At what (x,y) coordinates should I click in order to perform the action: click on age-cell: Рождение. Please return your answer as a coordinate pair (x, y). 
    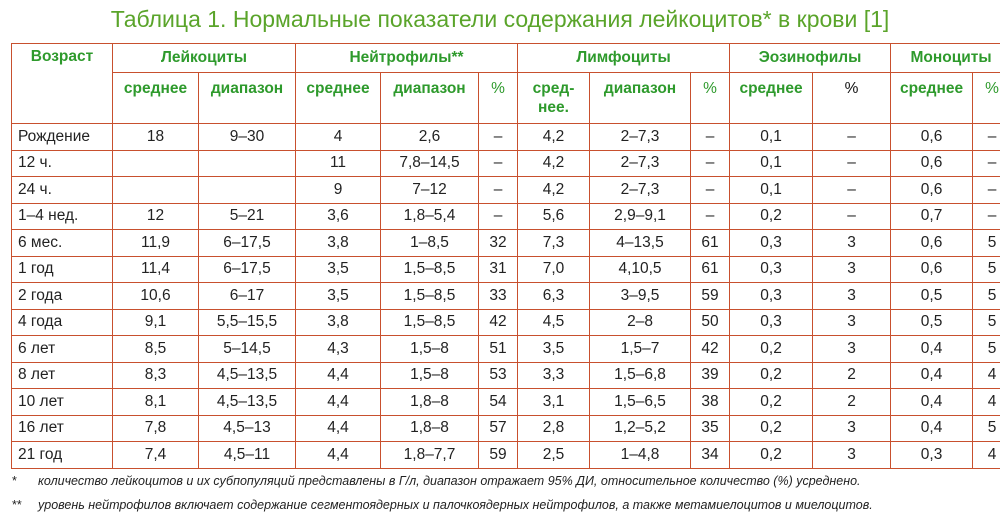
    Looking at the image, I should click on (62, 137).